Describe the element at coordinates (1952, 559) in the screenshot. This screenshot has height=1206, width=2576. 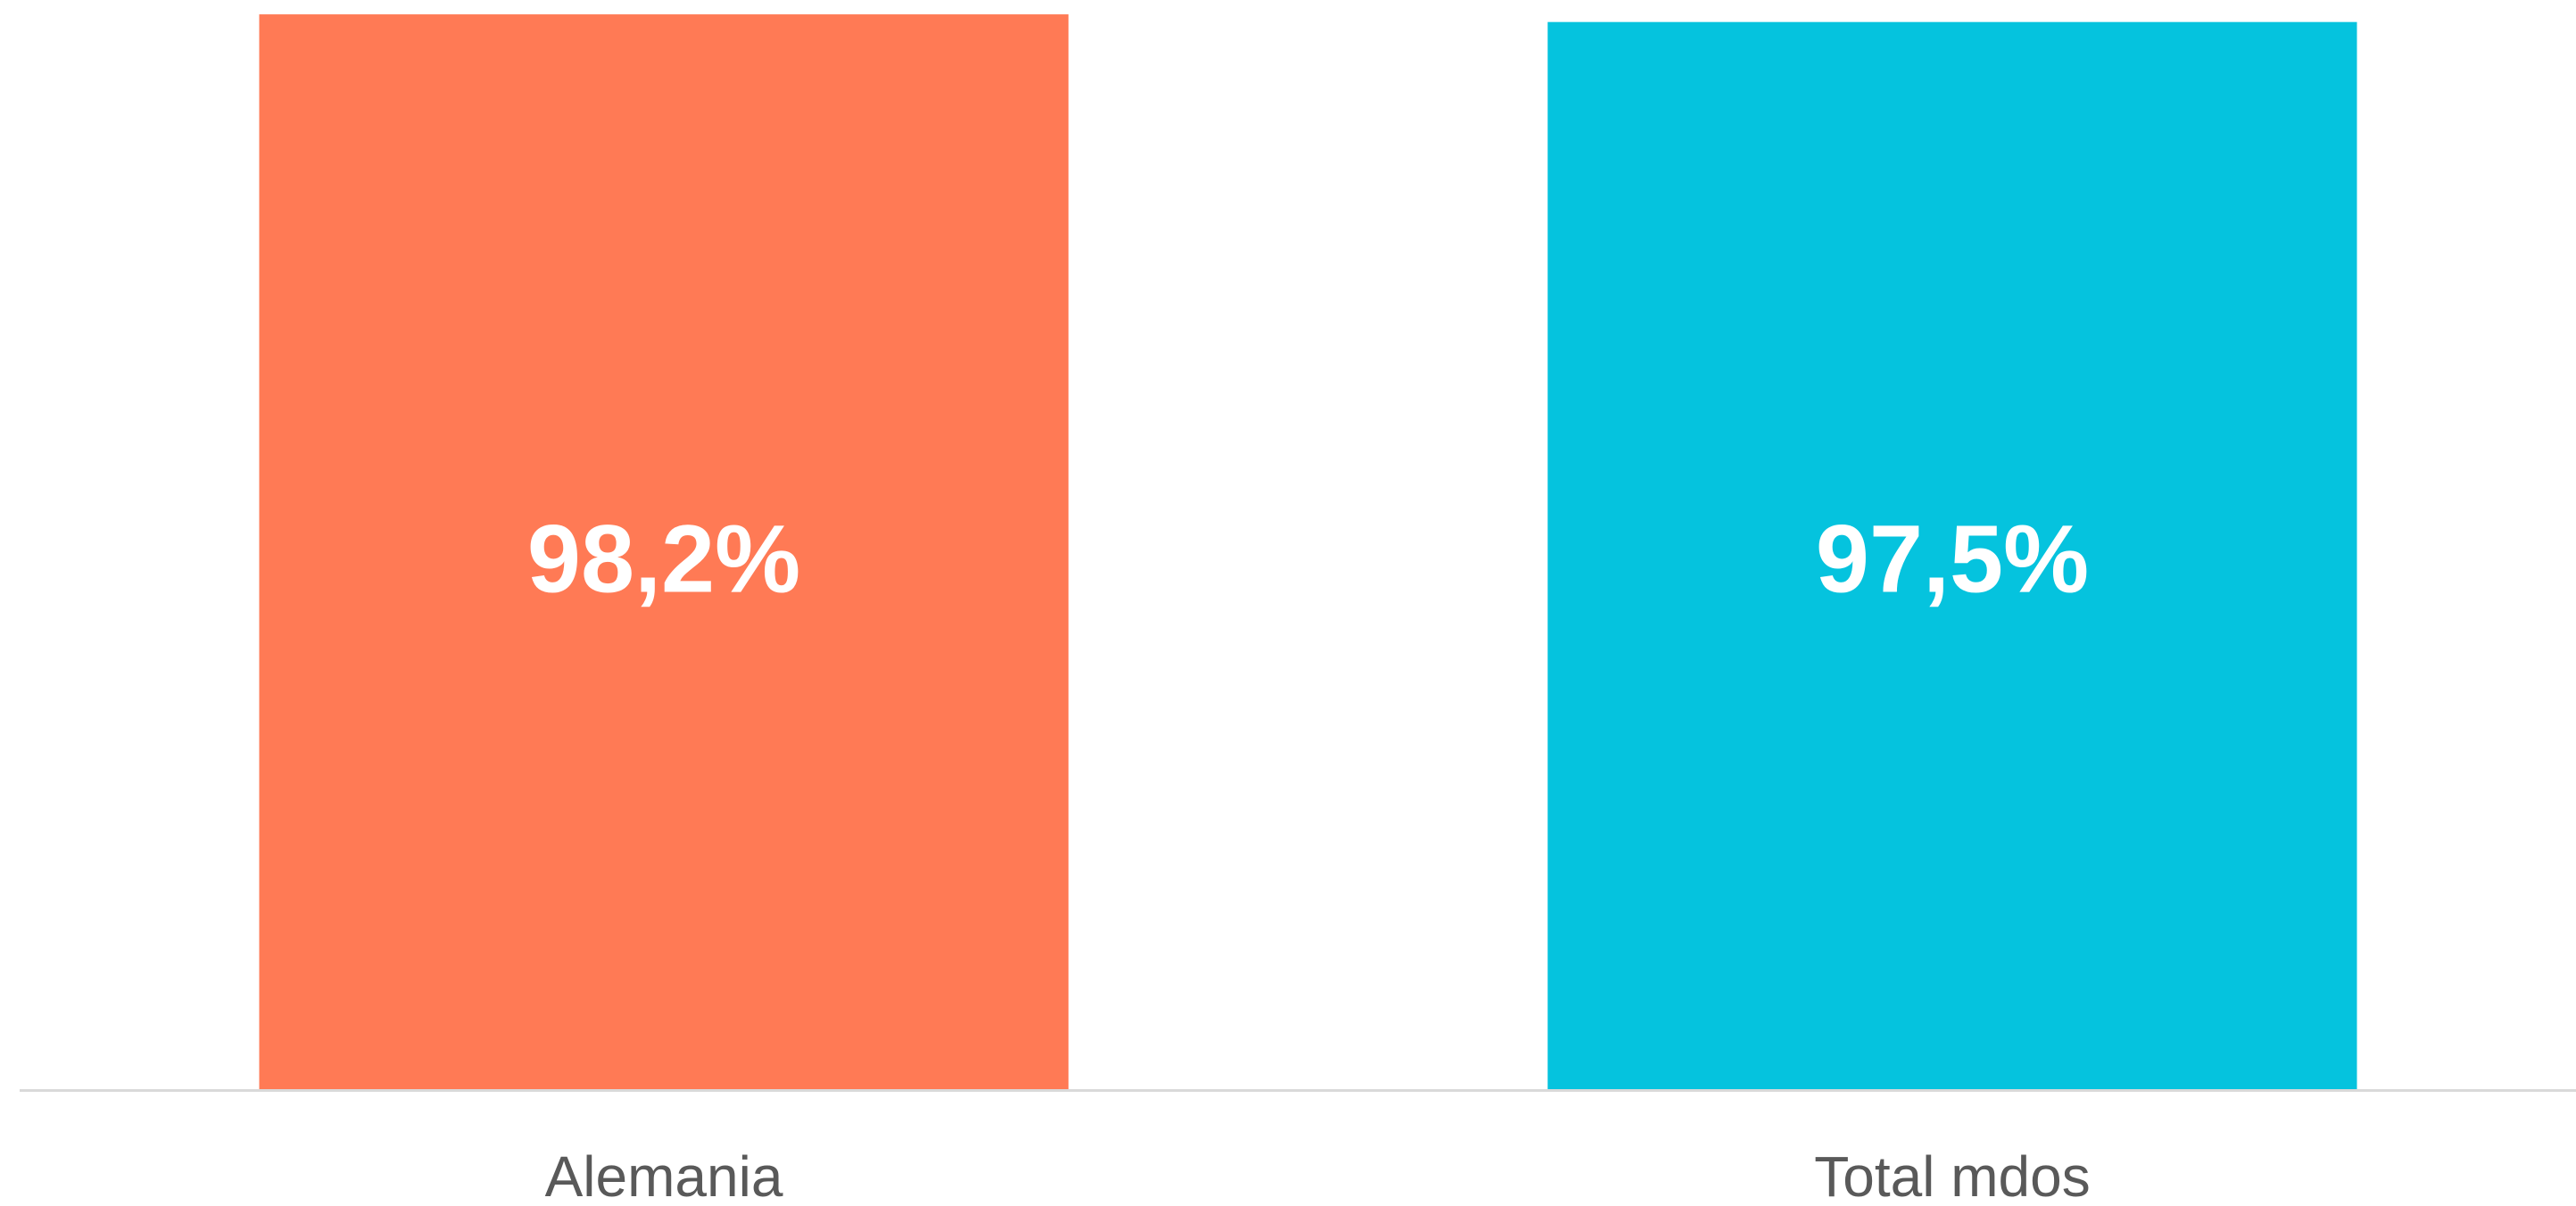
I see `data-label: 97,5%` at that location.